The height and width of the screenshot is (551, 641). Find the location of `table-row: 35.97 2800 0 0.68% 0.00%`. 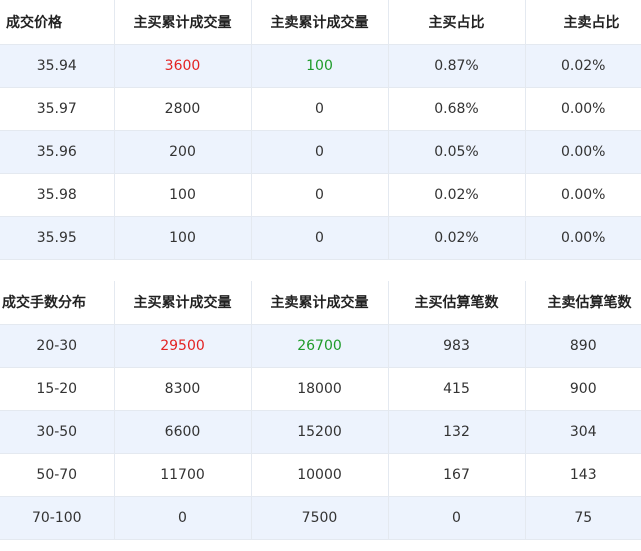

table-row: 35.97 2800 0 0.68% 0.00% is located at coordinates (320, 109).